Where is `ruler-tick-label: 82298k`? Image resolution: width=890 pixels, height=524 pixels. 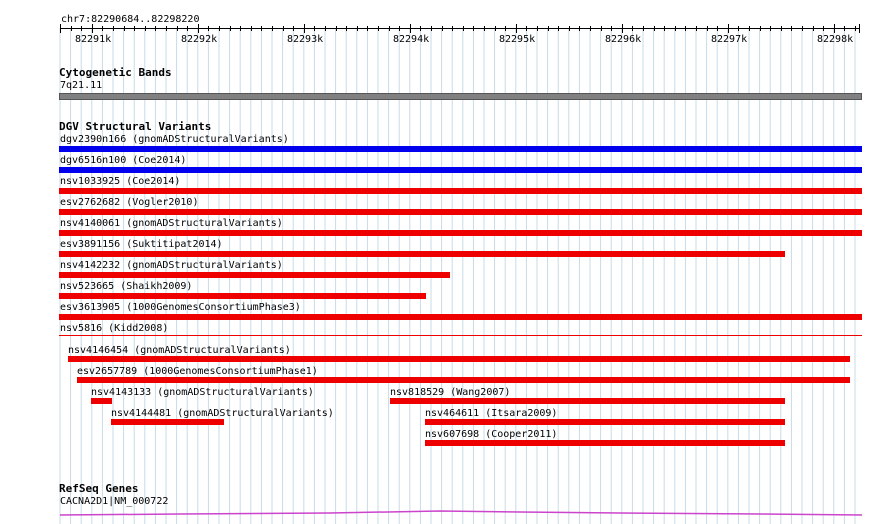 ruler-tick-label: 82298k is located at coordinates (835, 39).